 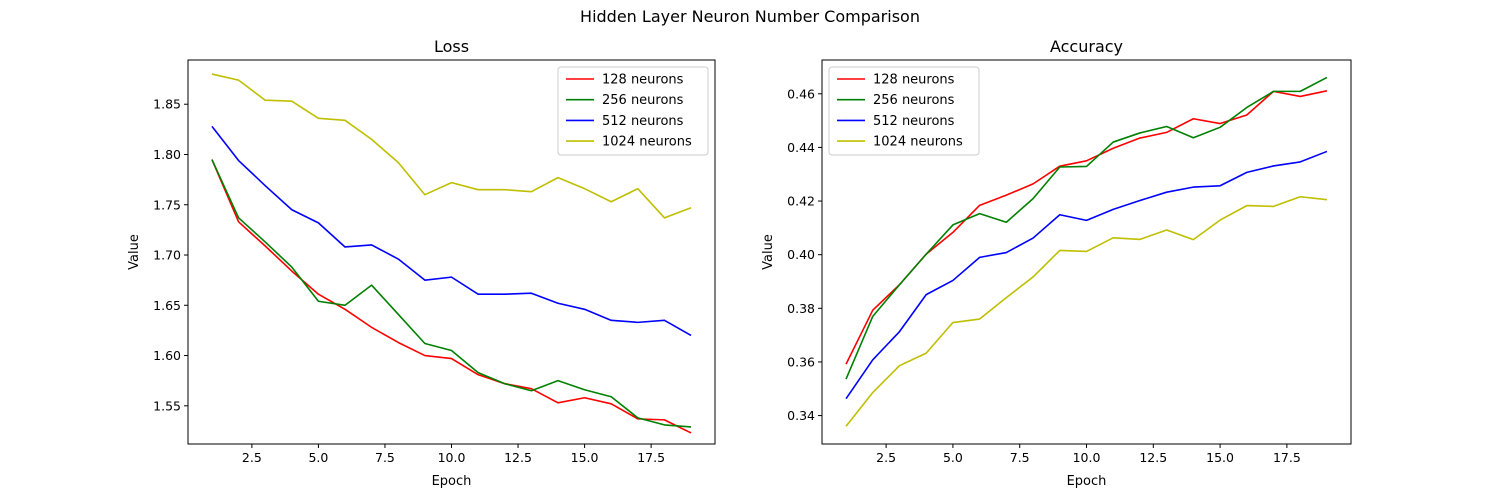 I want to click on y-tick-label: 0.42, so click(x=801, y=201).